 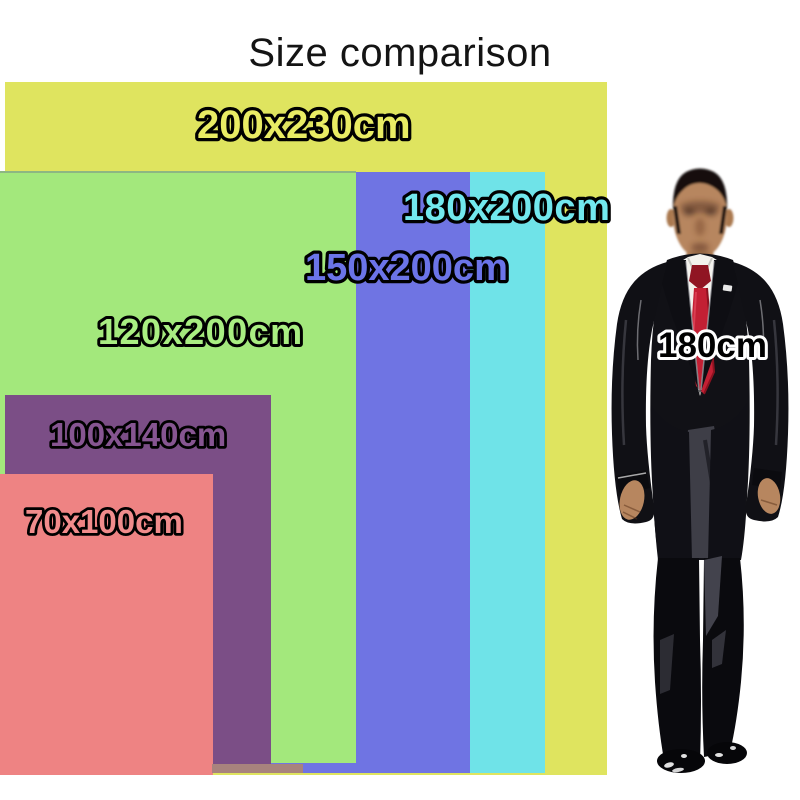 What do you see at coordinates (702, 757) in the screenshot?
I see `shoes` at bounding box center [702, 757].